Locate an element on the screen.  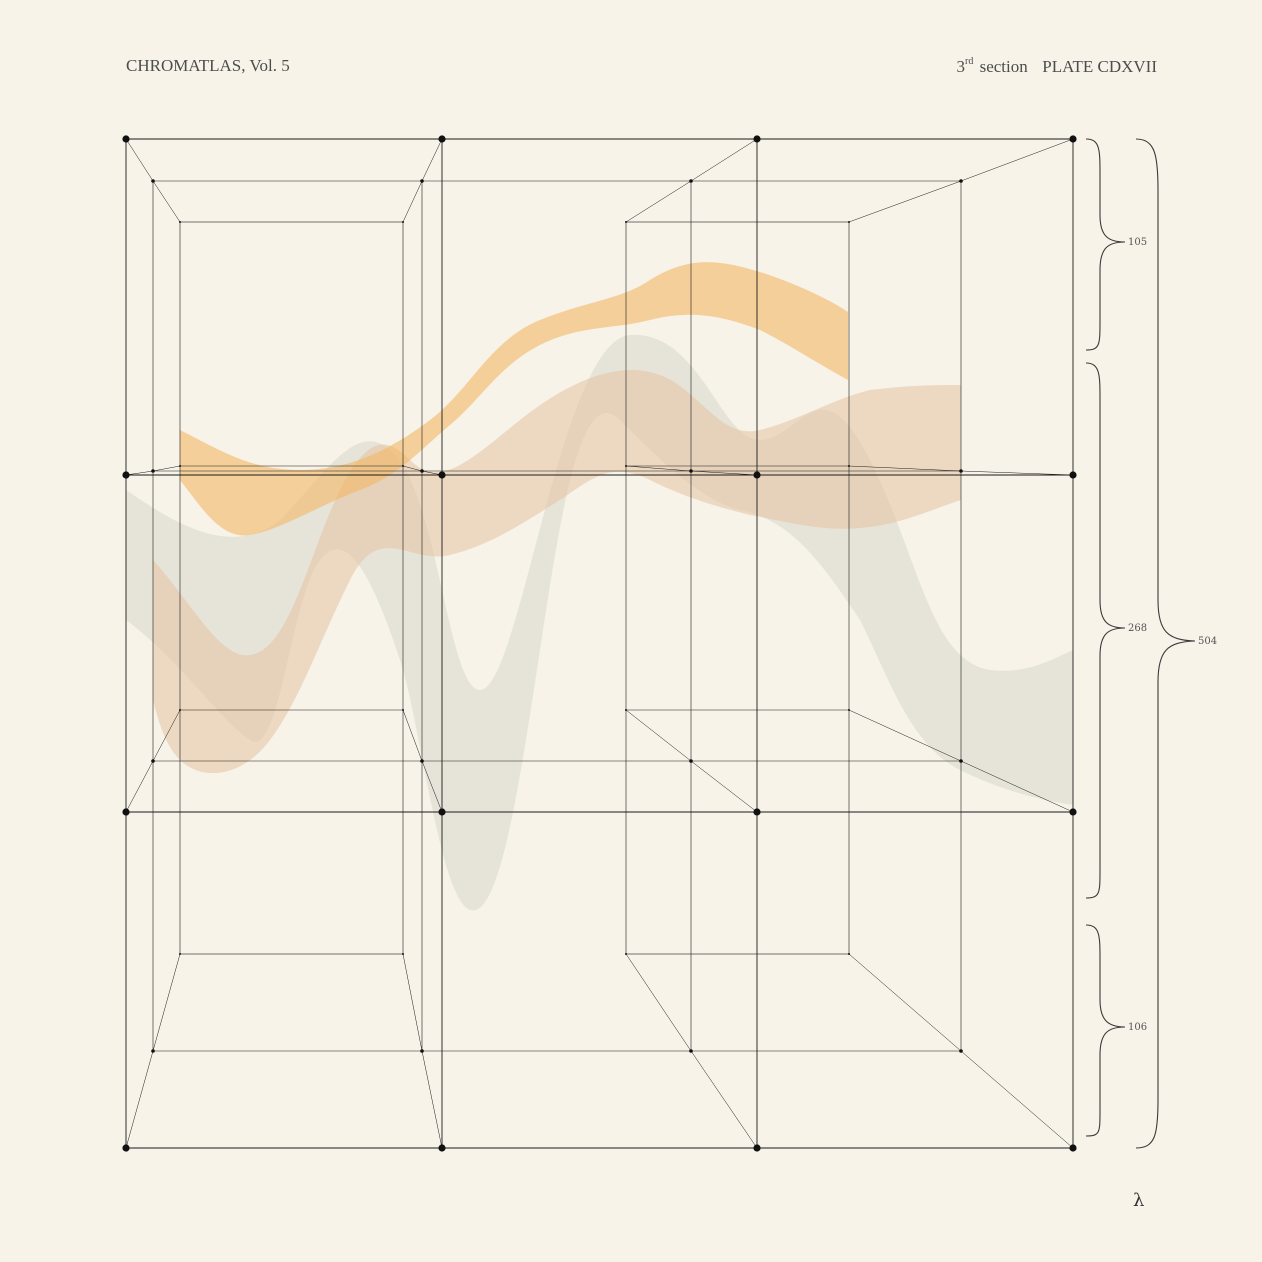
lambda-symbol: λ is located at coordinates (1139, 1200).